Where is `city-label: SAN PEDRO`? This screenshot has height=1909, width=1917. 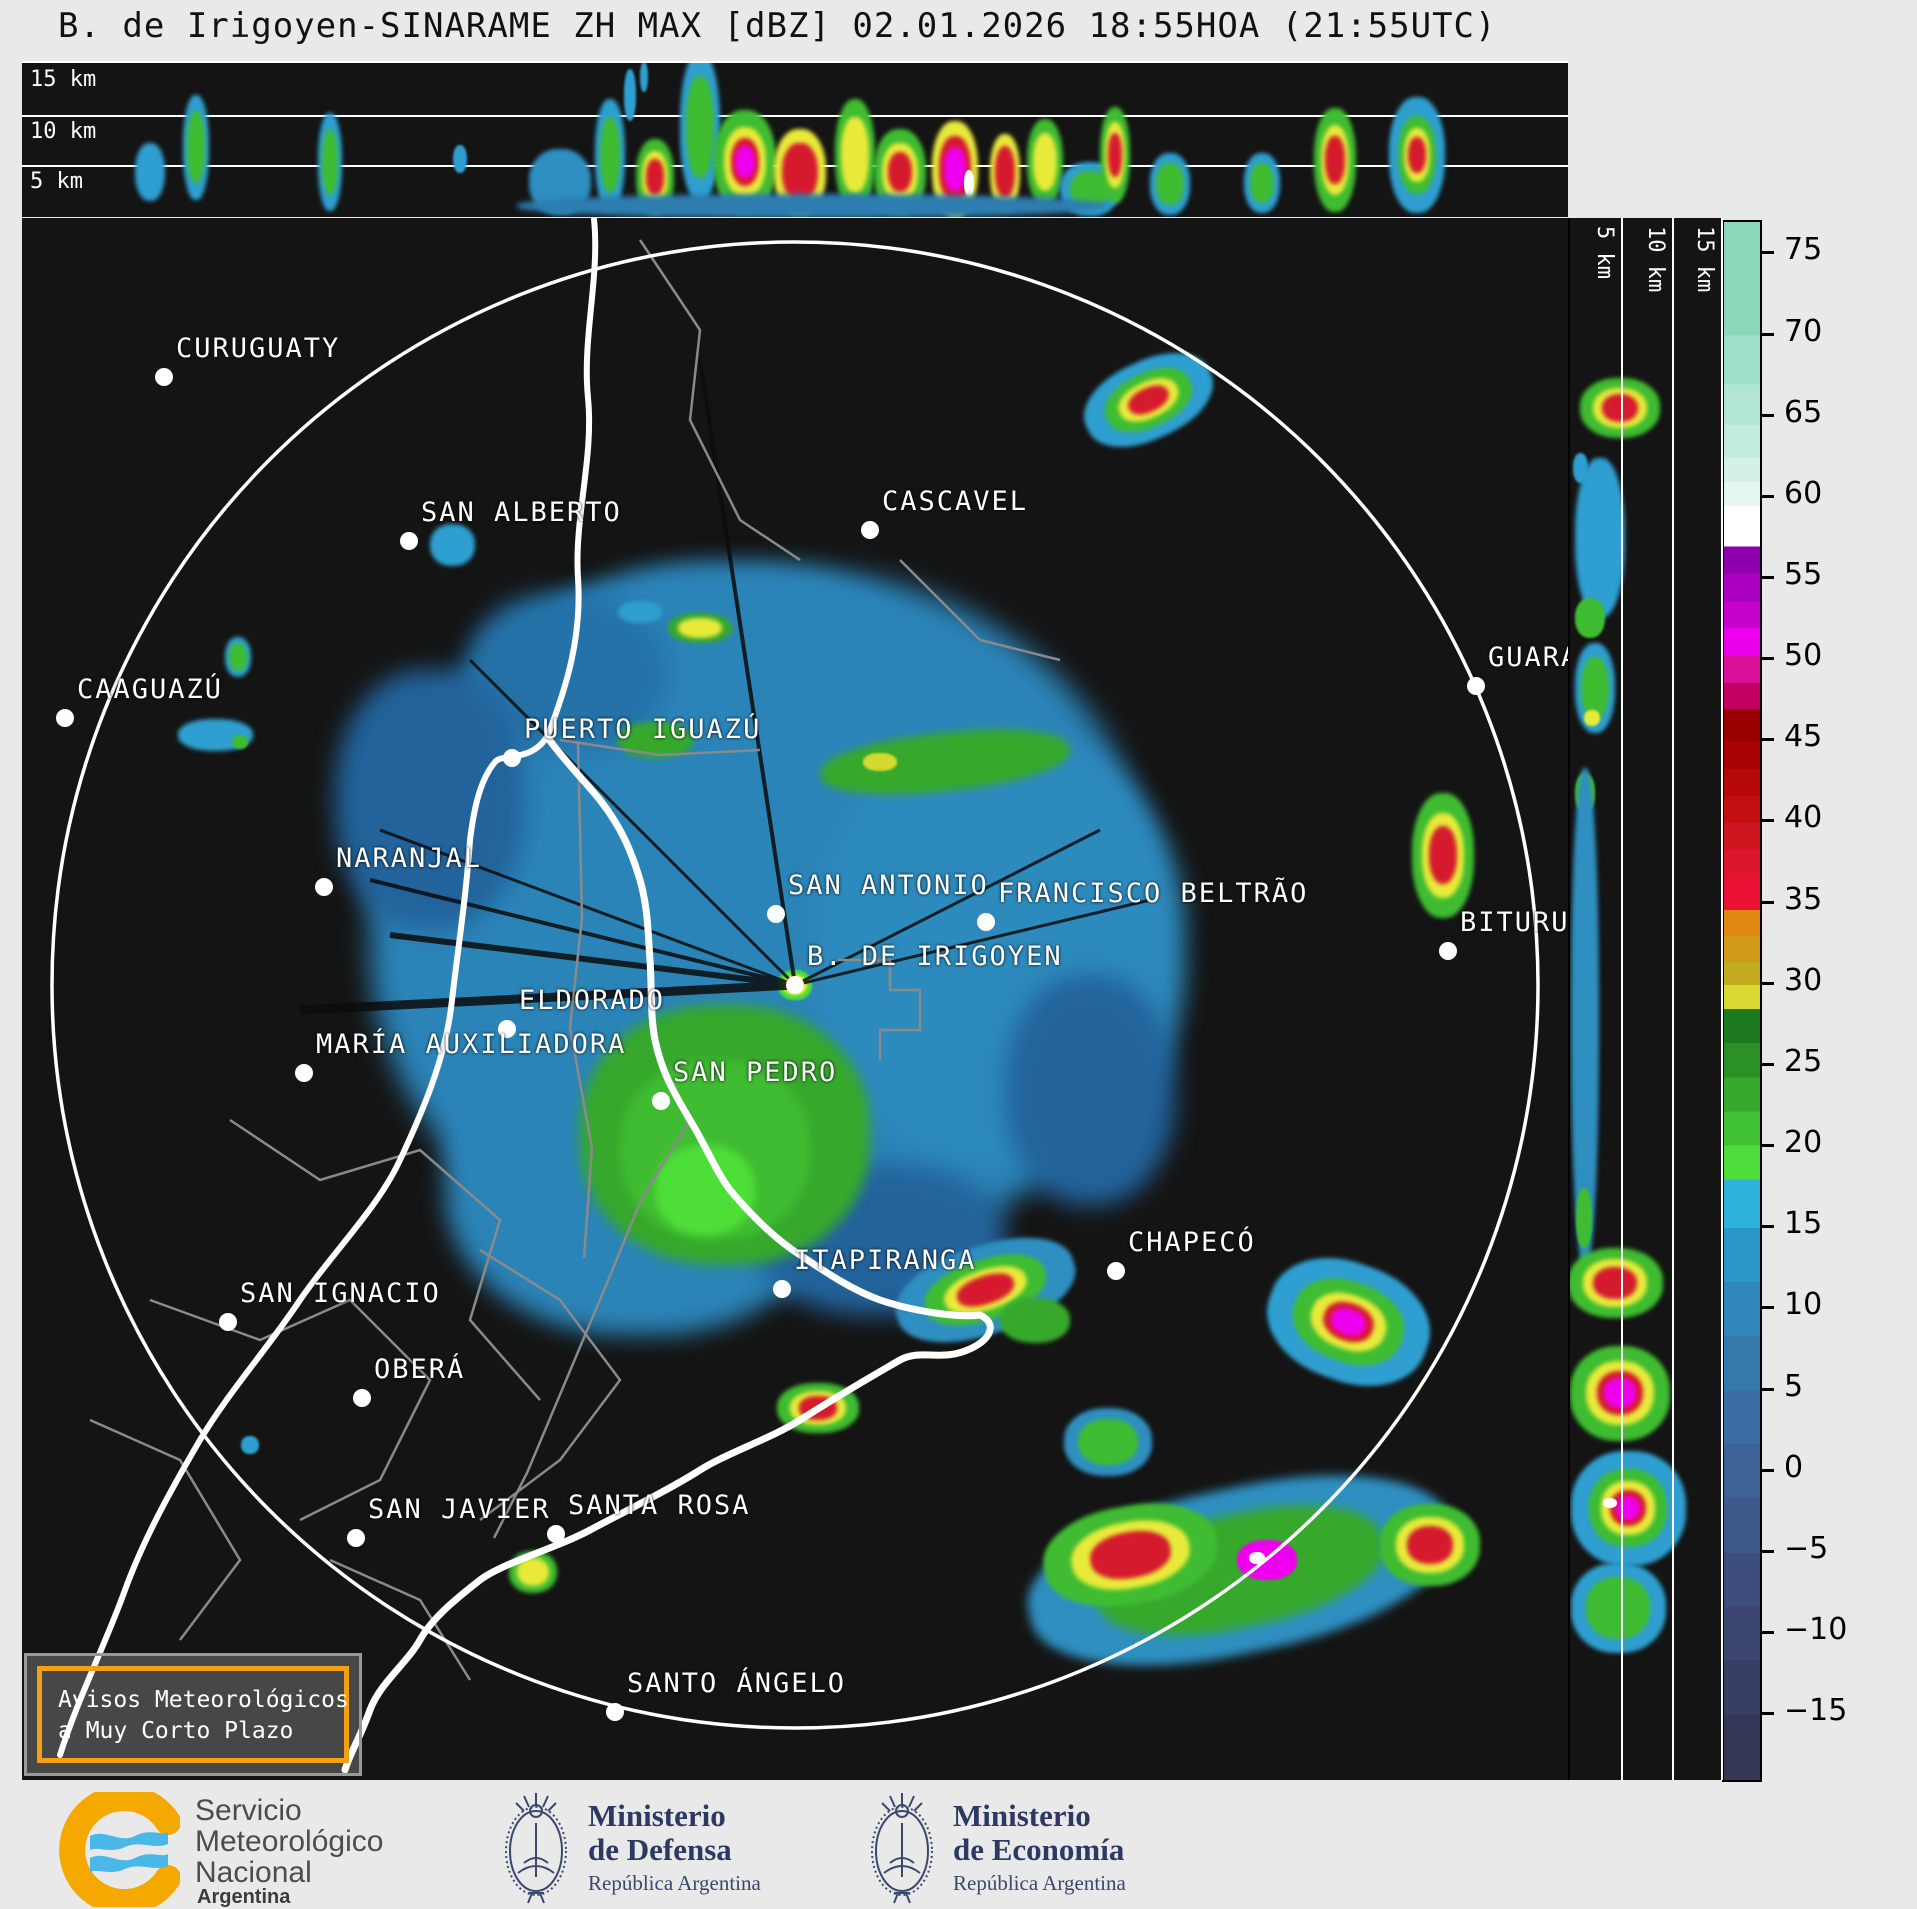 city-label: SAN PEDRO is located at coordinates (755, 1072).